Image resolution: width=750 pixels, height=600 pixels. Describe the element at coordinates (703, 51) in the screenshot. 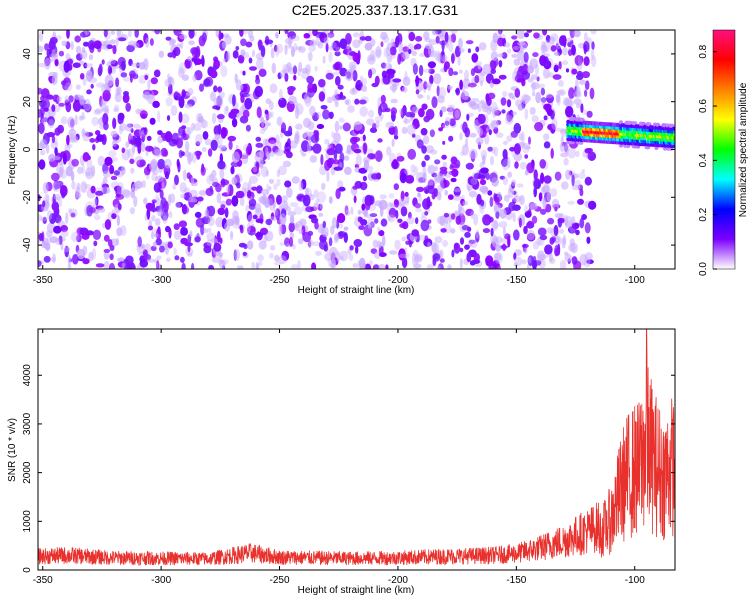

I see `colorbar-tick-label: 0.8` at that location.